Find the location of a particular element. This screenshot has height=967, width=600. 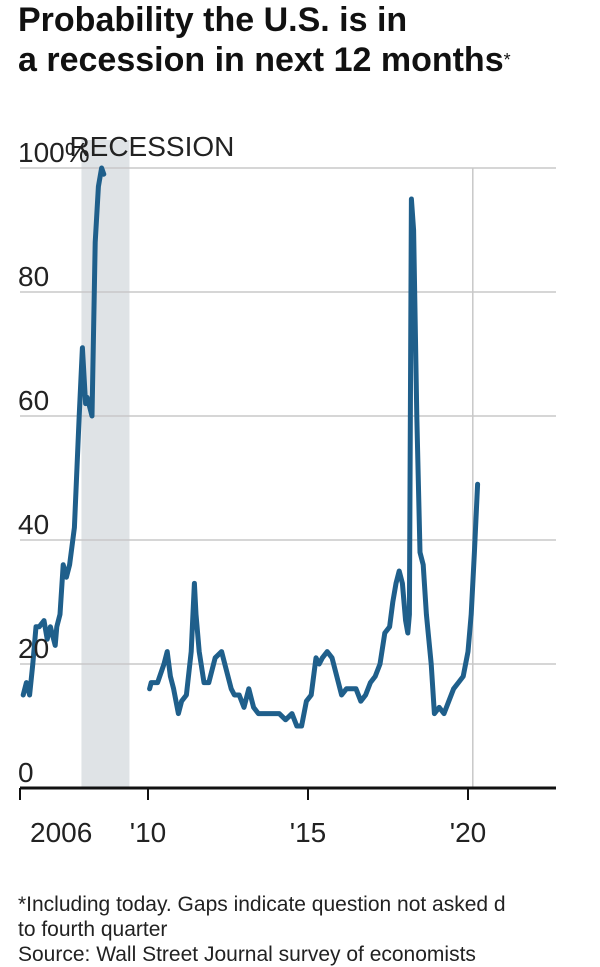

y-tick-label-60: 60 is located at coordinates (33, 400).